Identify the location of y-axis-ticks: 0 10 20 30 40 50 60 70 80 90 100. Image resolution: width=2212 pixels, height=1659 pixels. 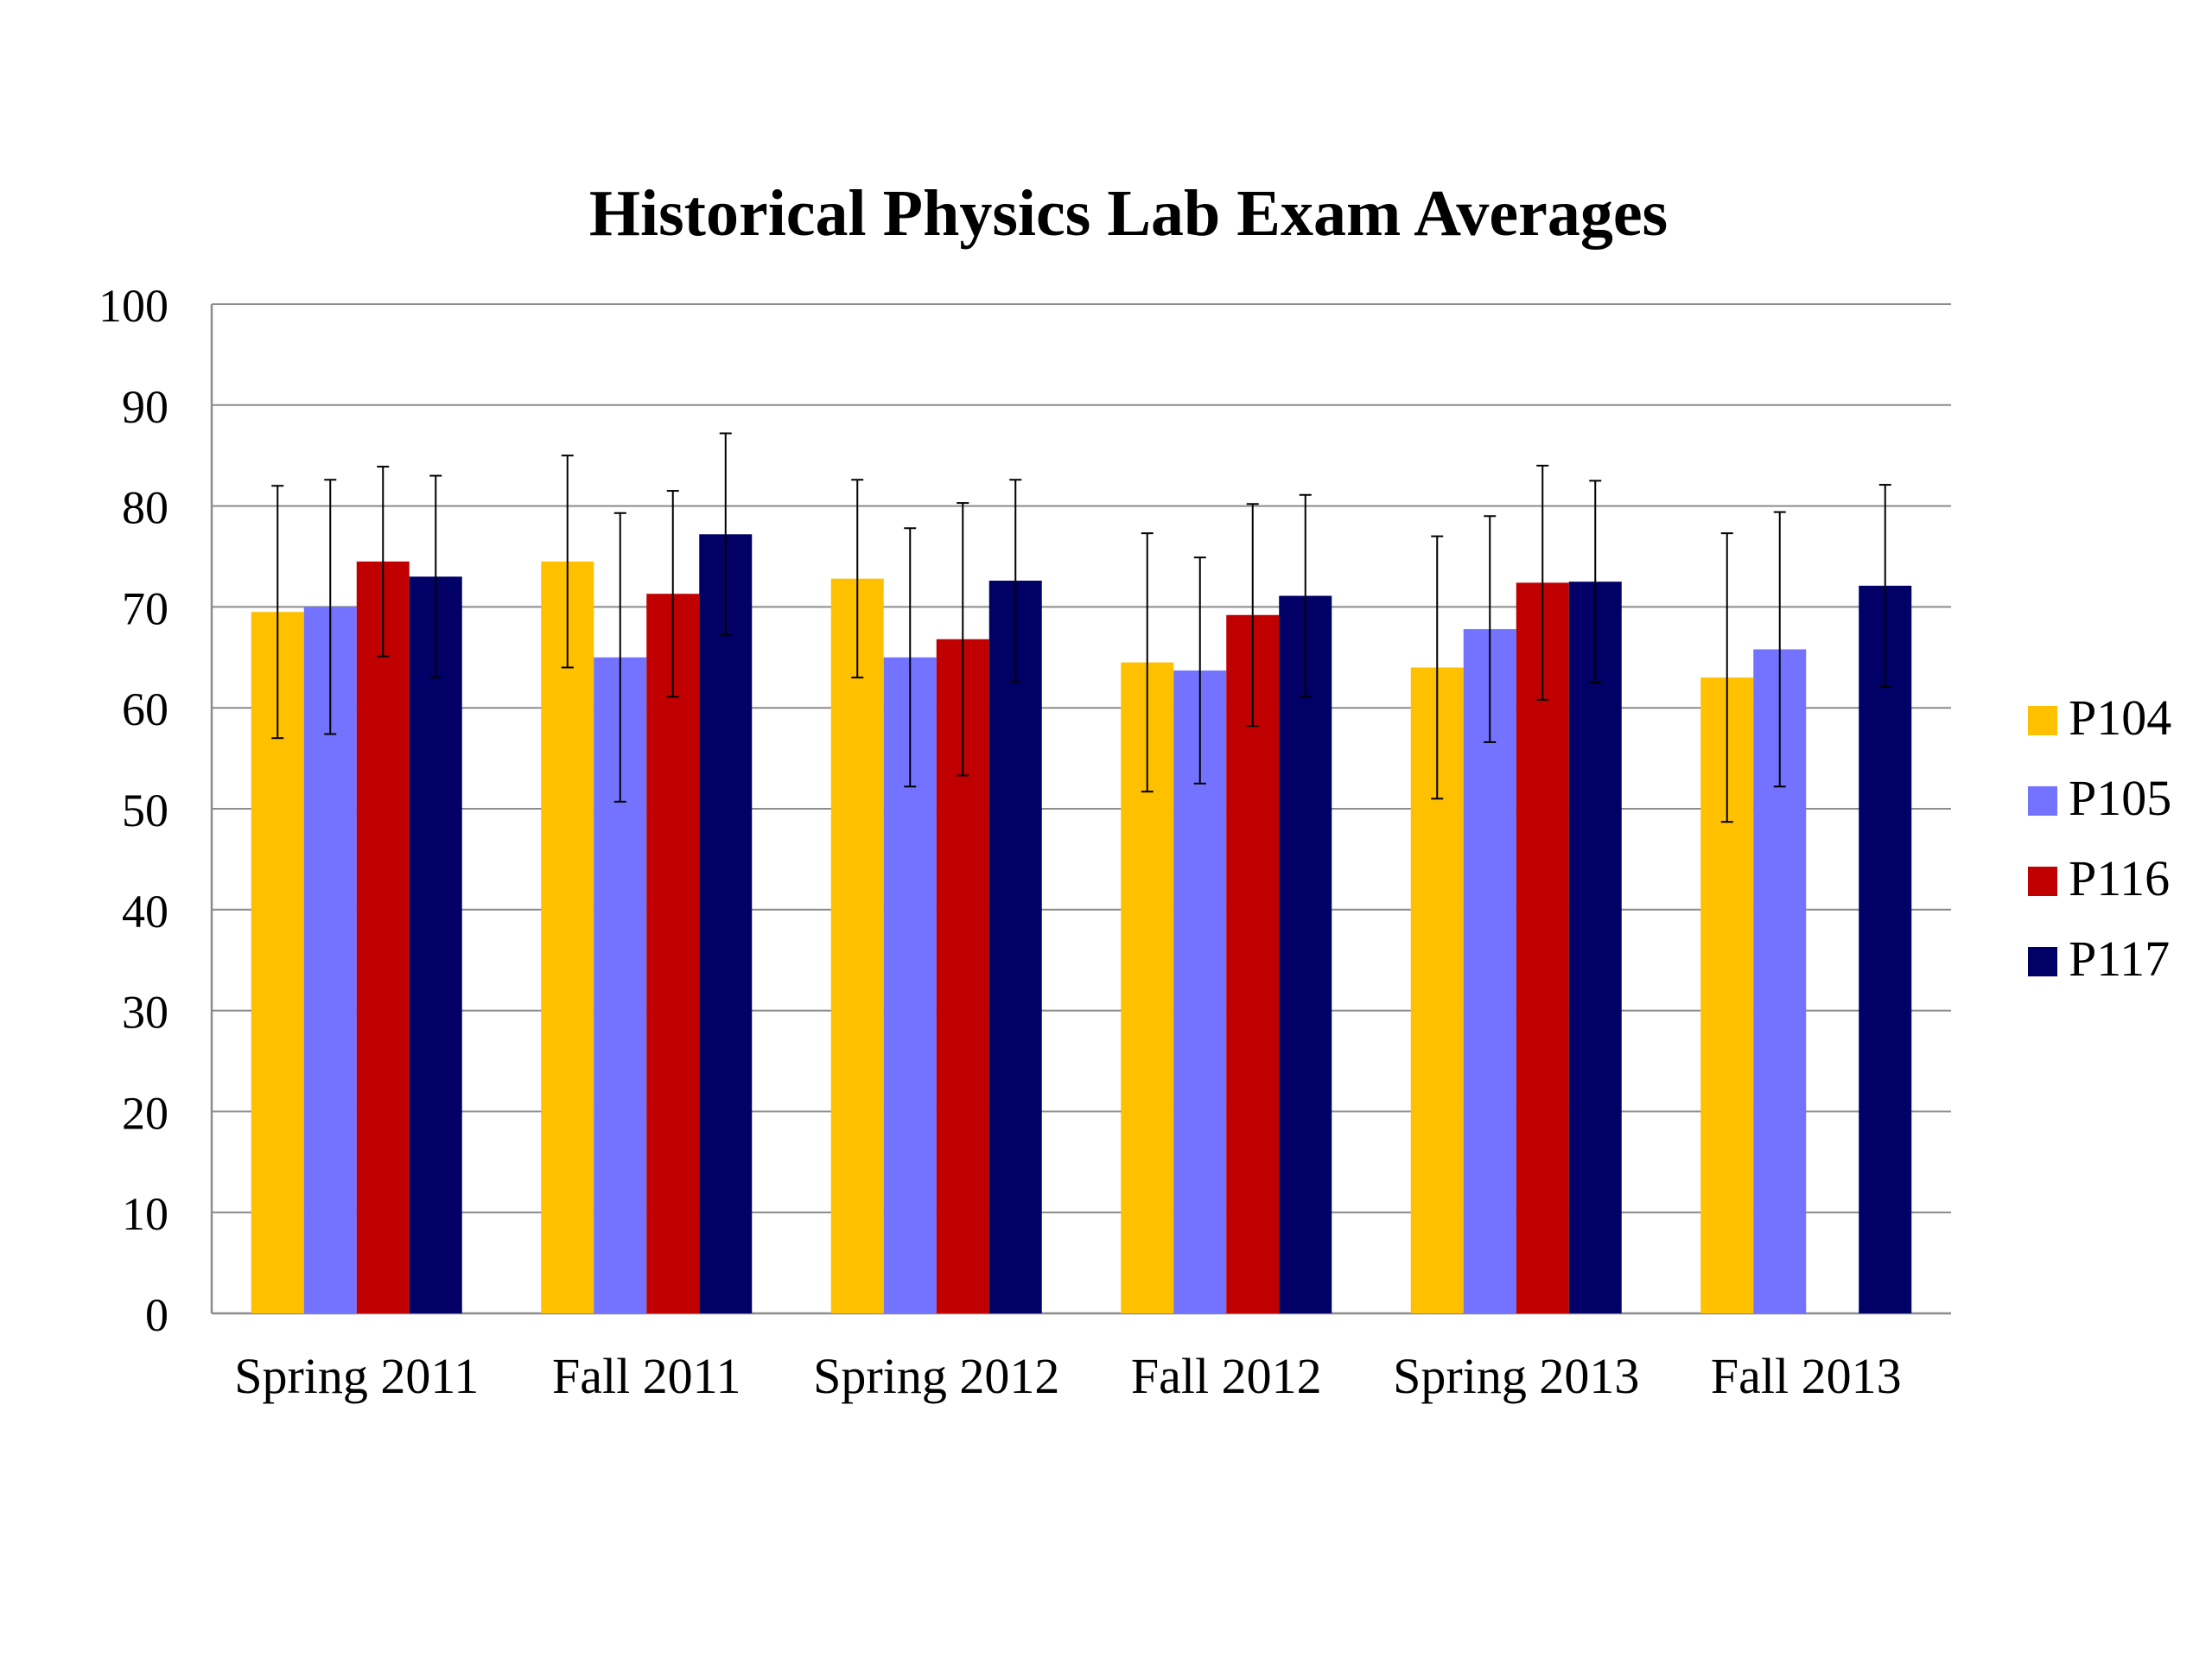
(133, 810).